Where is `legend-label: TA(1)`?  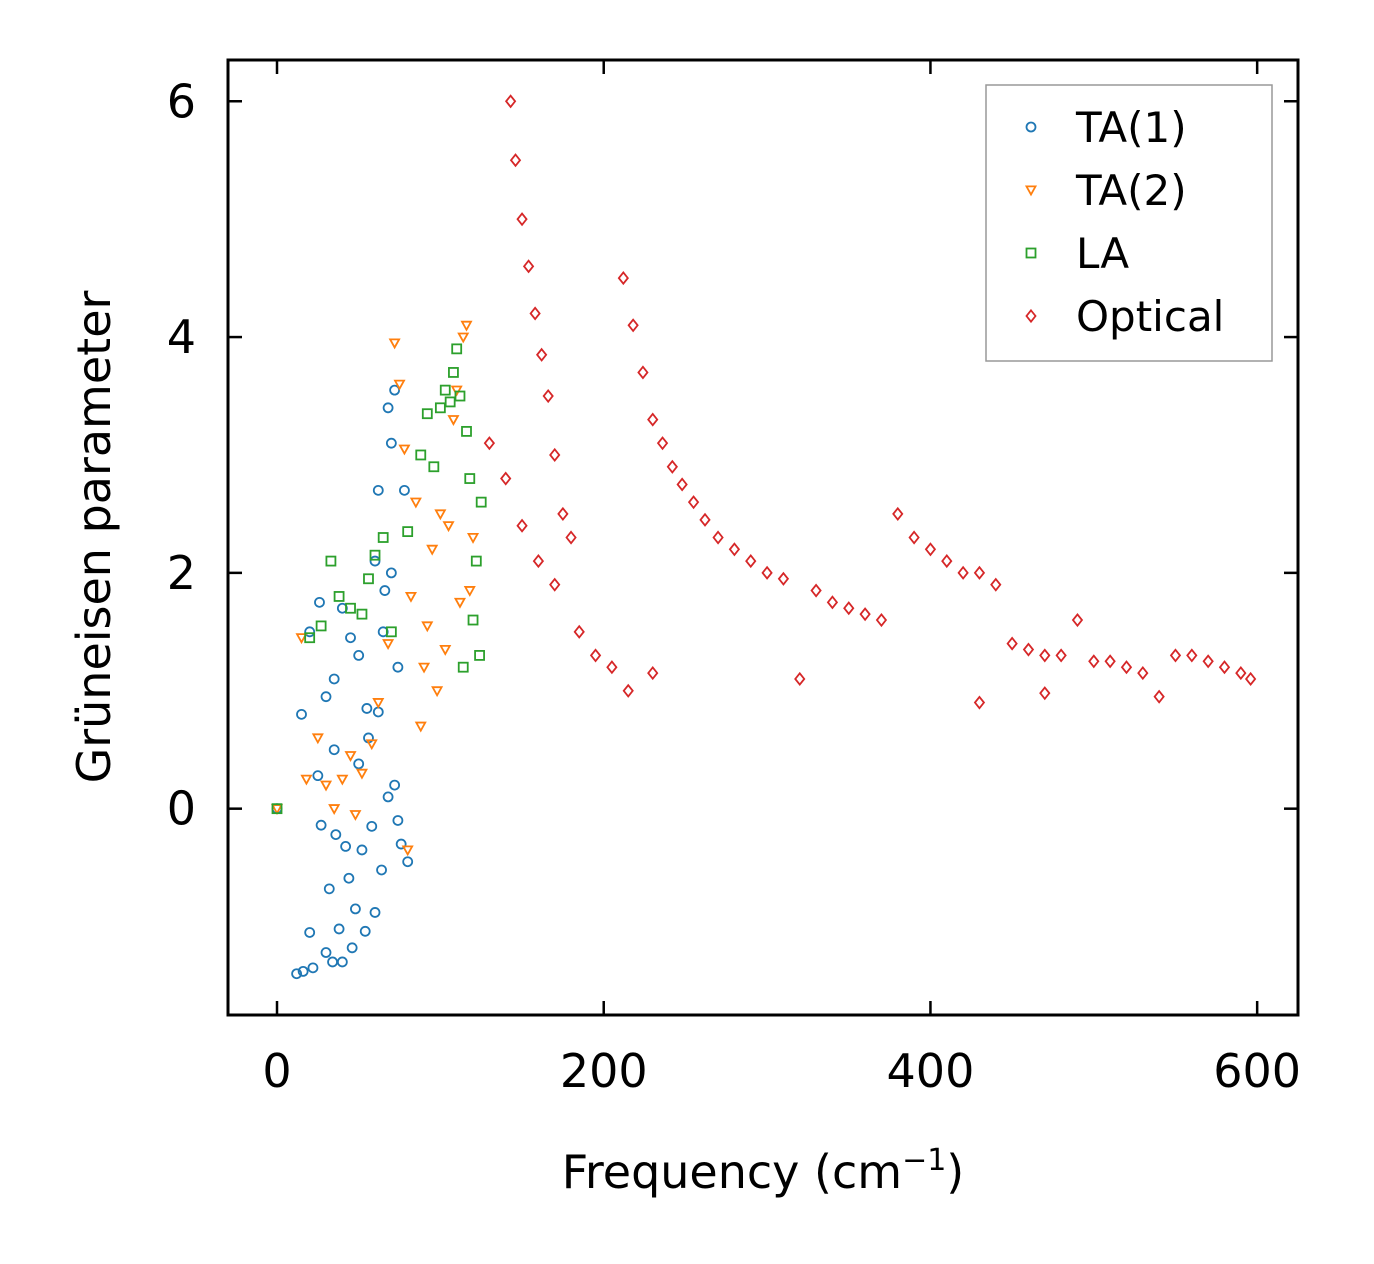 legend-label: TA(1) is located at coordinates (1131, 127).